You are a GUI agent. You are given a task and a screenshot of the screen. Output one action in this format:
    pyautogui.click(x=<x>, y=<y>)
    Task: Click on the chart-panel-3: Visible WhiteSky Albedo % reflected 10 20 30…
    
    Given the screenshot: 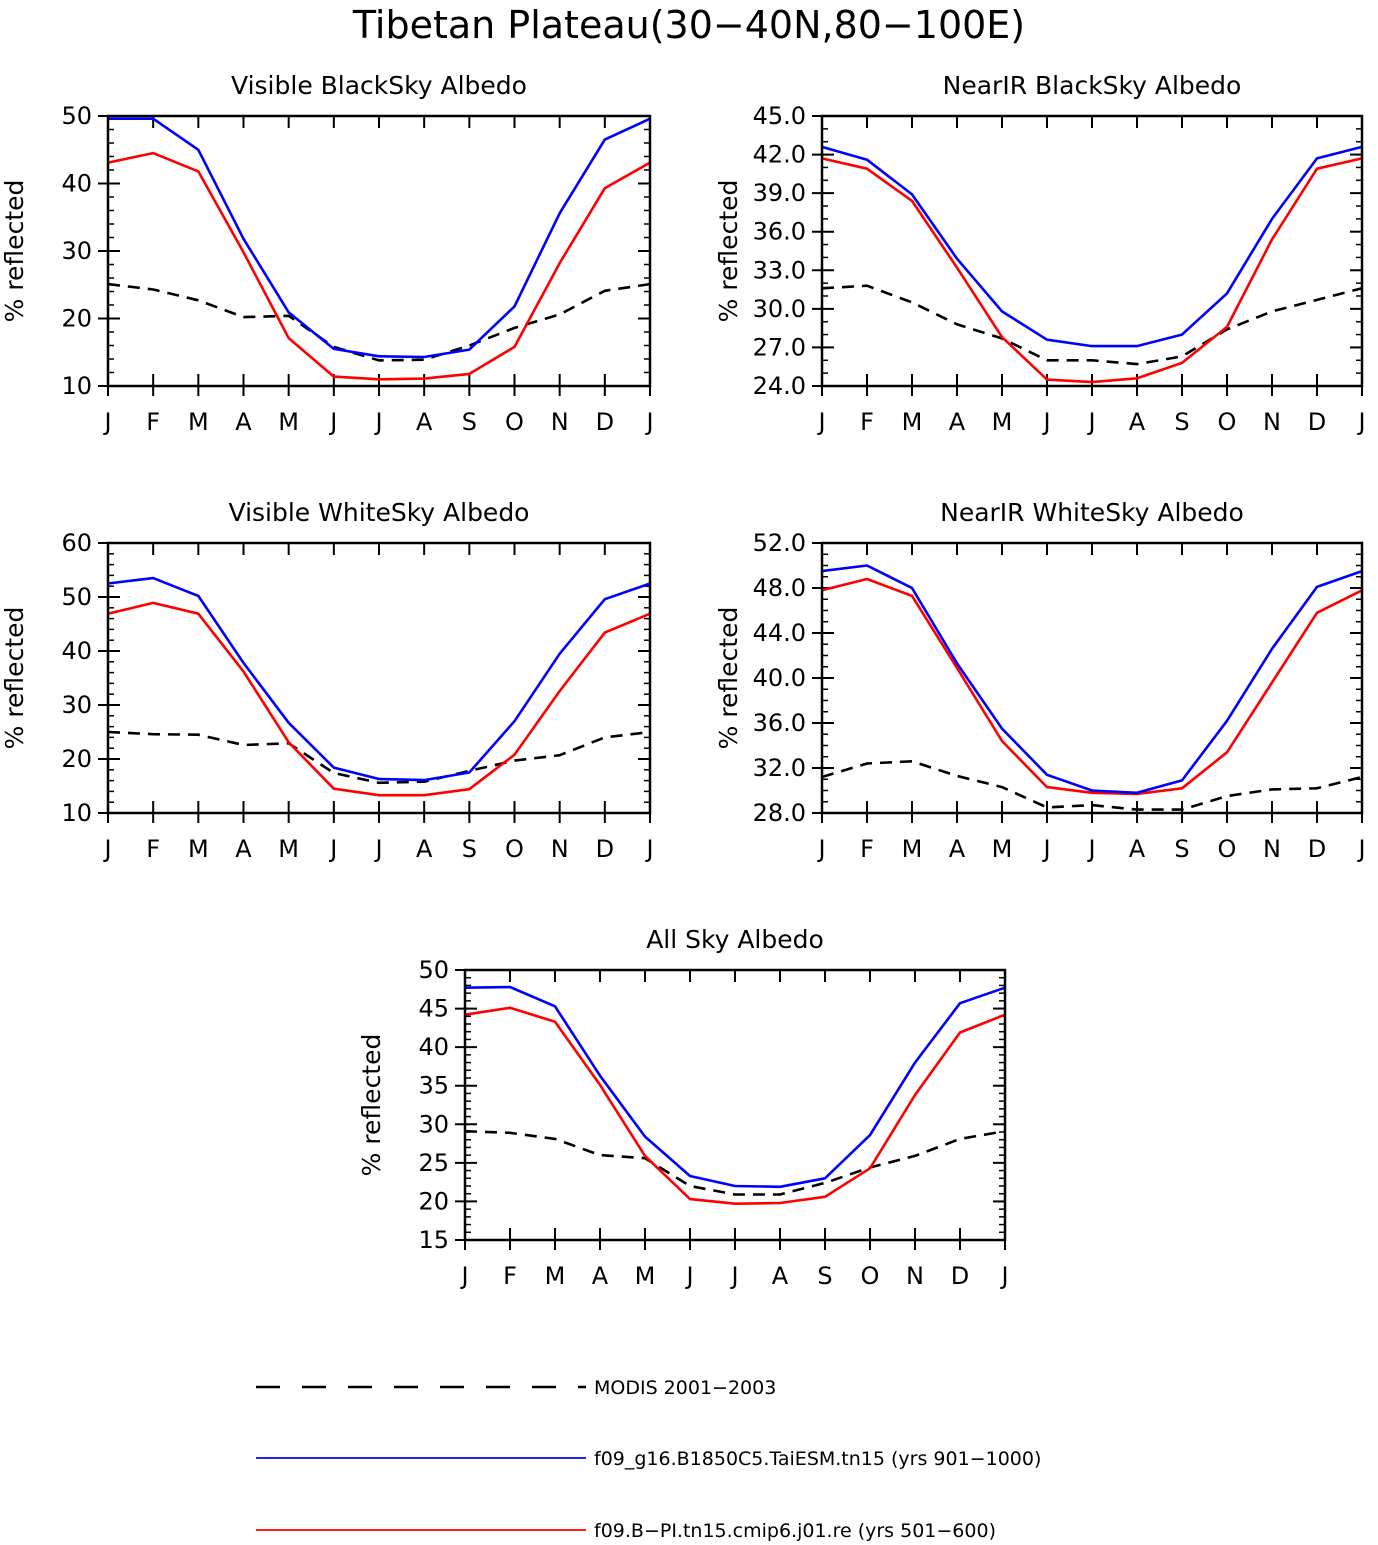 What is the action you would take?
    pyautogui.click(x=327, y=680)
    